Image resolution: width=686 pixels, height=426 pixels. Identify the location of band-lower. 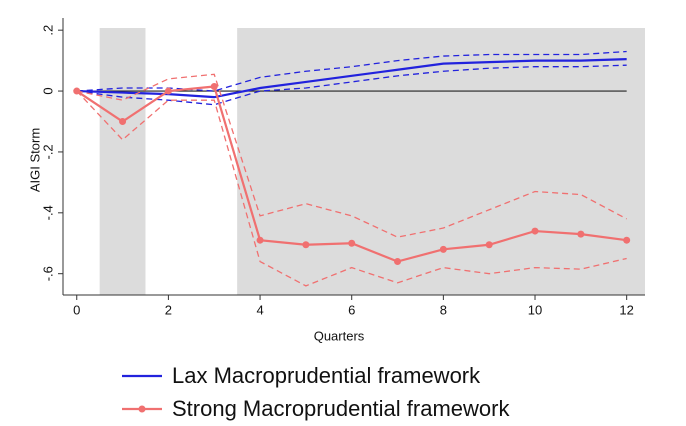
(351, 85).